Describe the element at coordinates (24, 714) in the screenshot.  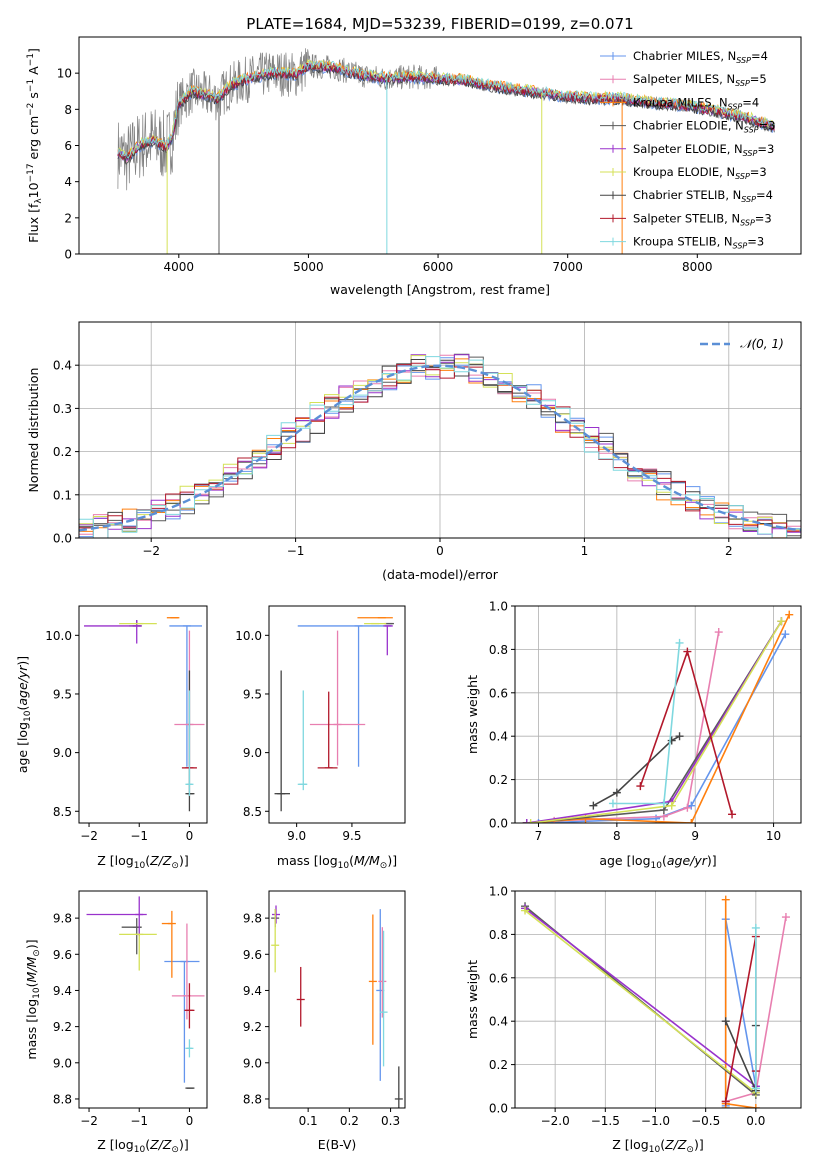
I see `y-axis-label: age [log10(age/yr)]` at that location.